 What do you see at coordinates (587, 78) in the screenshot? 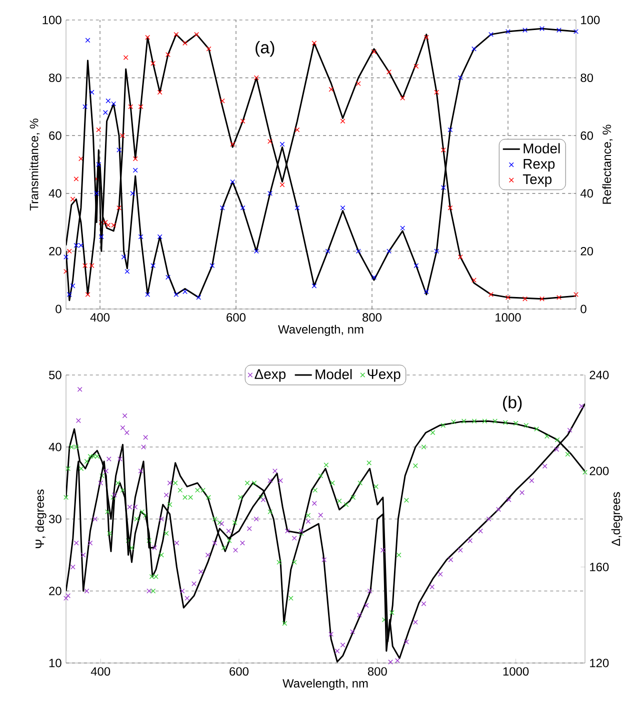
I see `y2-tick-label: 80` at bounding box center [587, 78].